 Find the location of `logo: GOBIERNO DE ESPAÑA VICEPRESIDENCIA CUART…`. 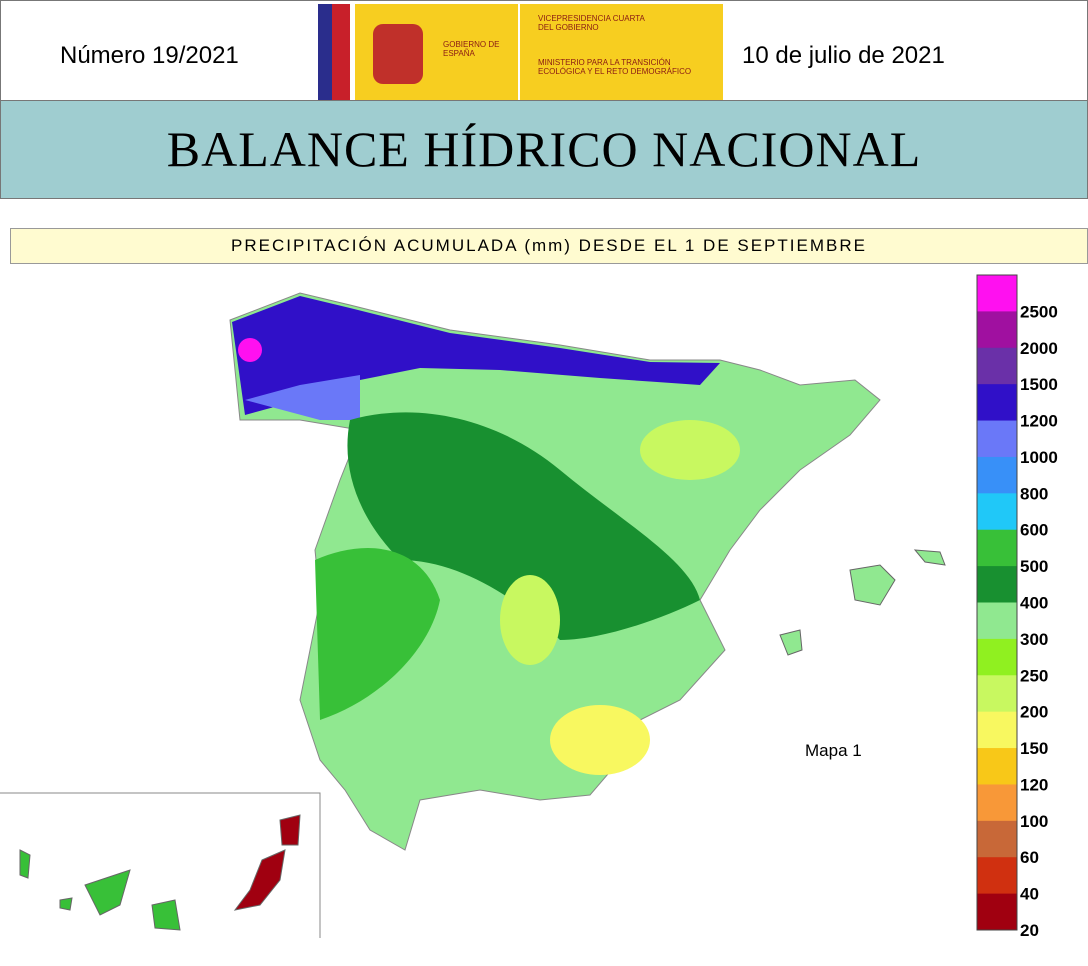

logo: GOBIERNO DE ESPAÑA VICEPRESIDENCIA CUART… is located at coordinates (520, 54).